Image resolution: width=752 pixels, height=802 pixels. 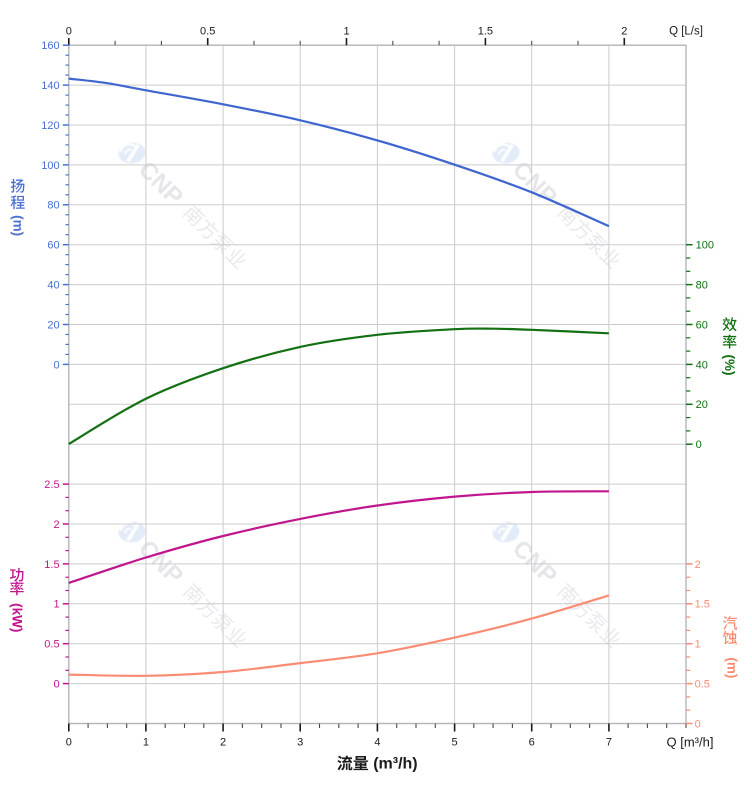 What do you see at coordinates (532, 743) in the screenshot?
I see `svg-text: 6` at bounding box center [532, 743].